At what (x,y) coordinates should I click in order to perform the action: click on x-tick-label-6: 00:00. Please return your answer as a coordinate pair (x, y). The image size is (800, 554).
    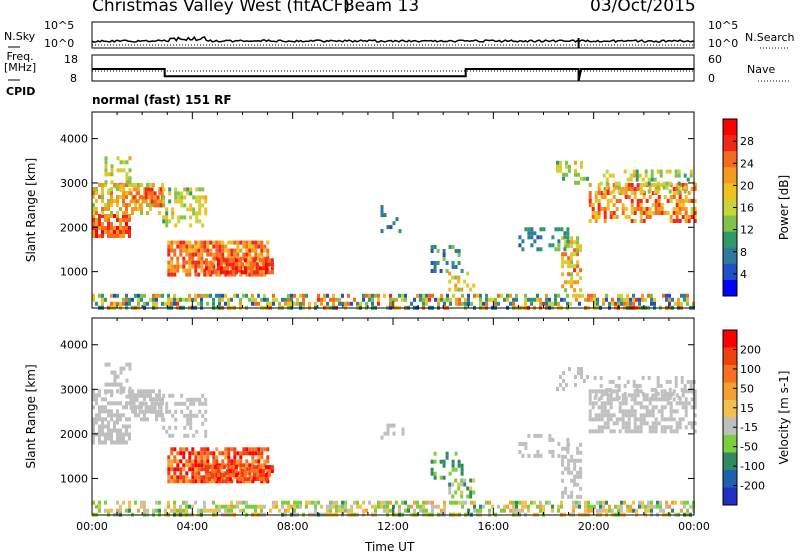
    Looking at the image, I should click on (694, 526).